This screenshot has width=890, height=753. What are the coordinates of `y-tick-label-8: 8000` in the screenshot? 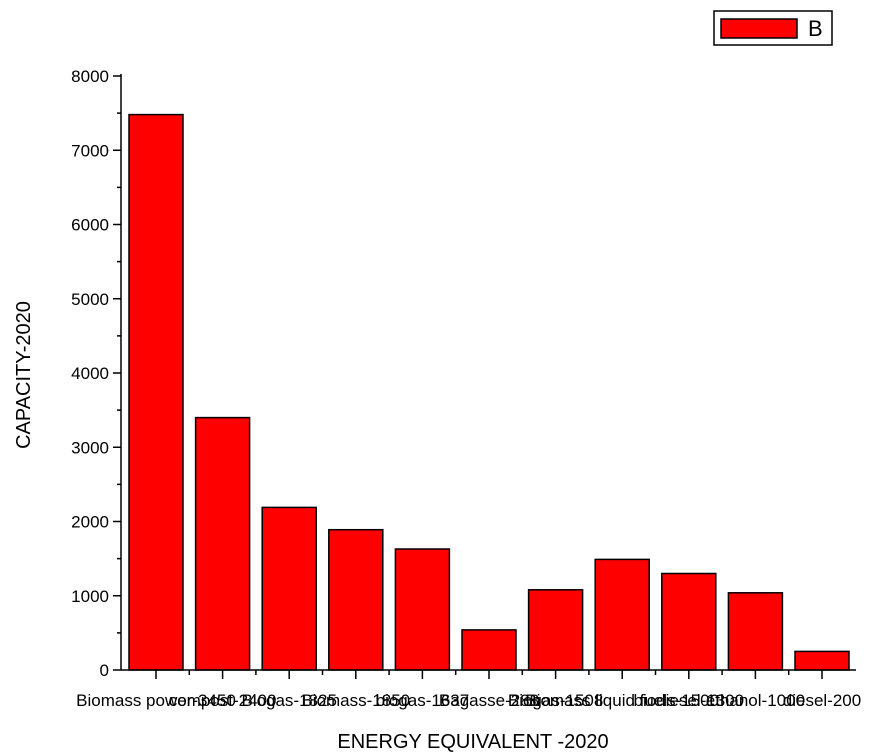 It's located at (90, 76).